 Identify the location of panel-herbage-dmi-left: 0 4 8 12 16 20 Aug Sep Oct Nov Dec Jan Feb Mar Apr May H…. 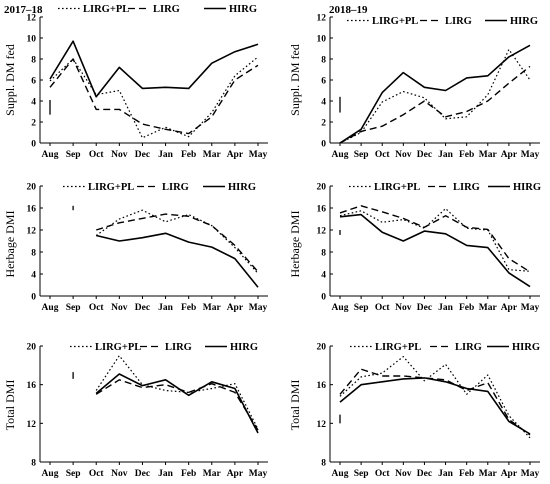
(135, 247).